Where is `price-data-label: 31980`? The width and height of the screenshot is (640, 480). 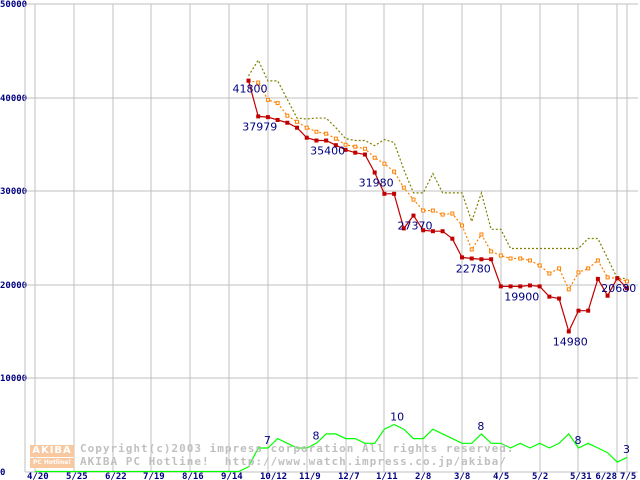
price-data-label: 31980 is located at coordinates (376, 182).